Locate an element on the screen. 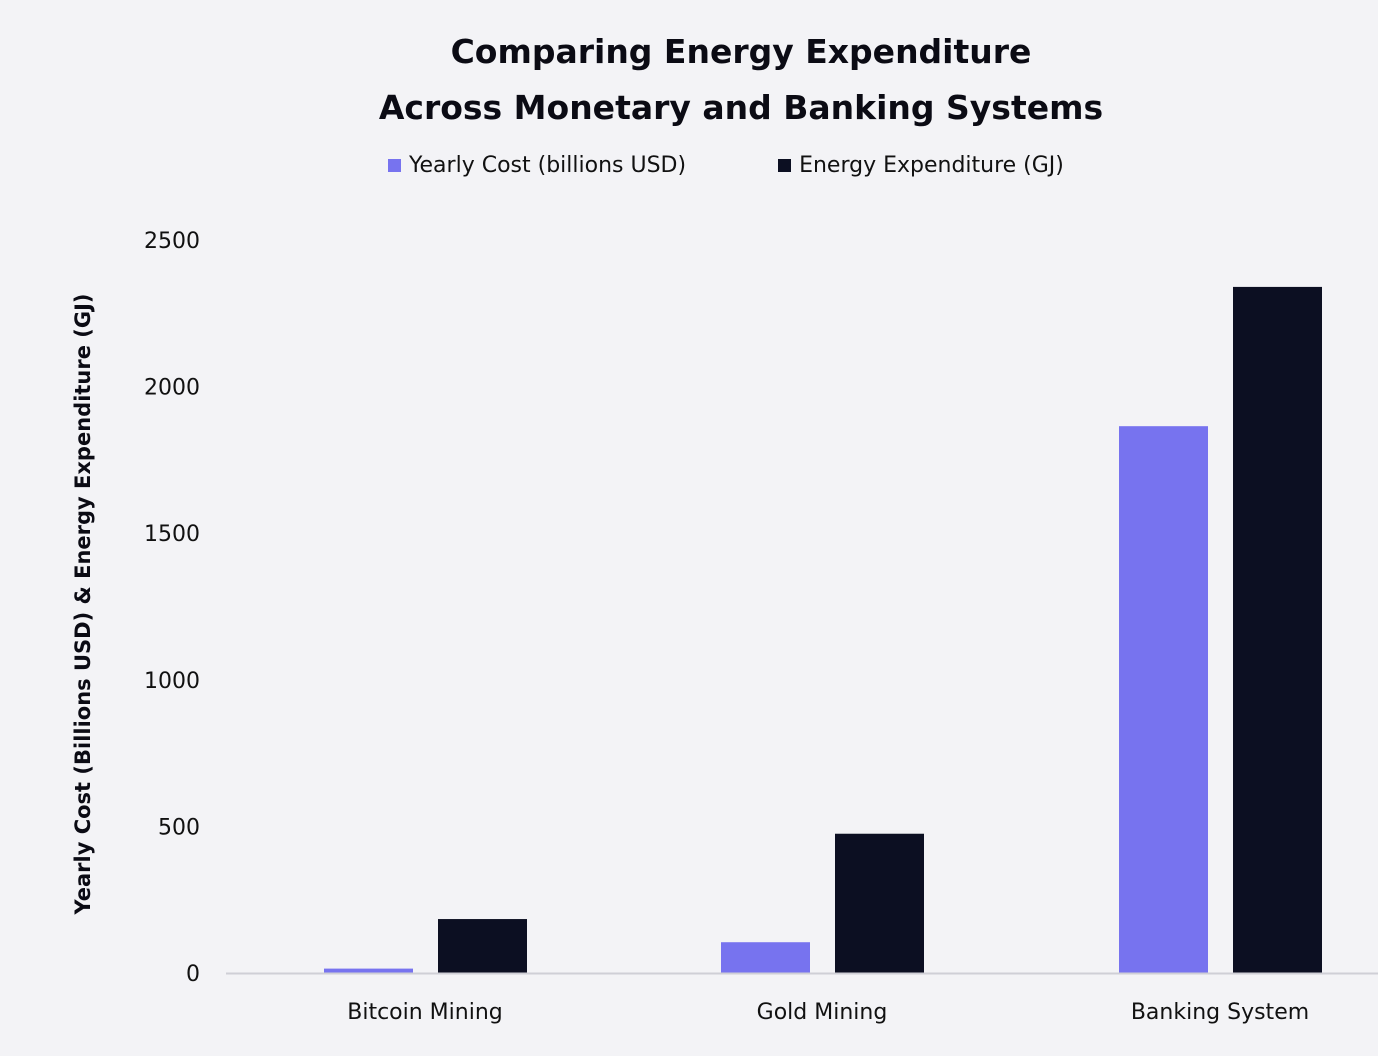 The width and height of the screenshot is (1378, 1056). chart-title-line-1: Comparing Energy Expenditure is located at coordinates (741, 51).